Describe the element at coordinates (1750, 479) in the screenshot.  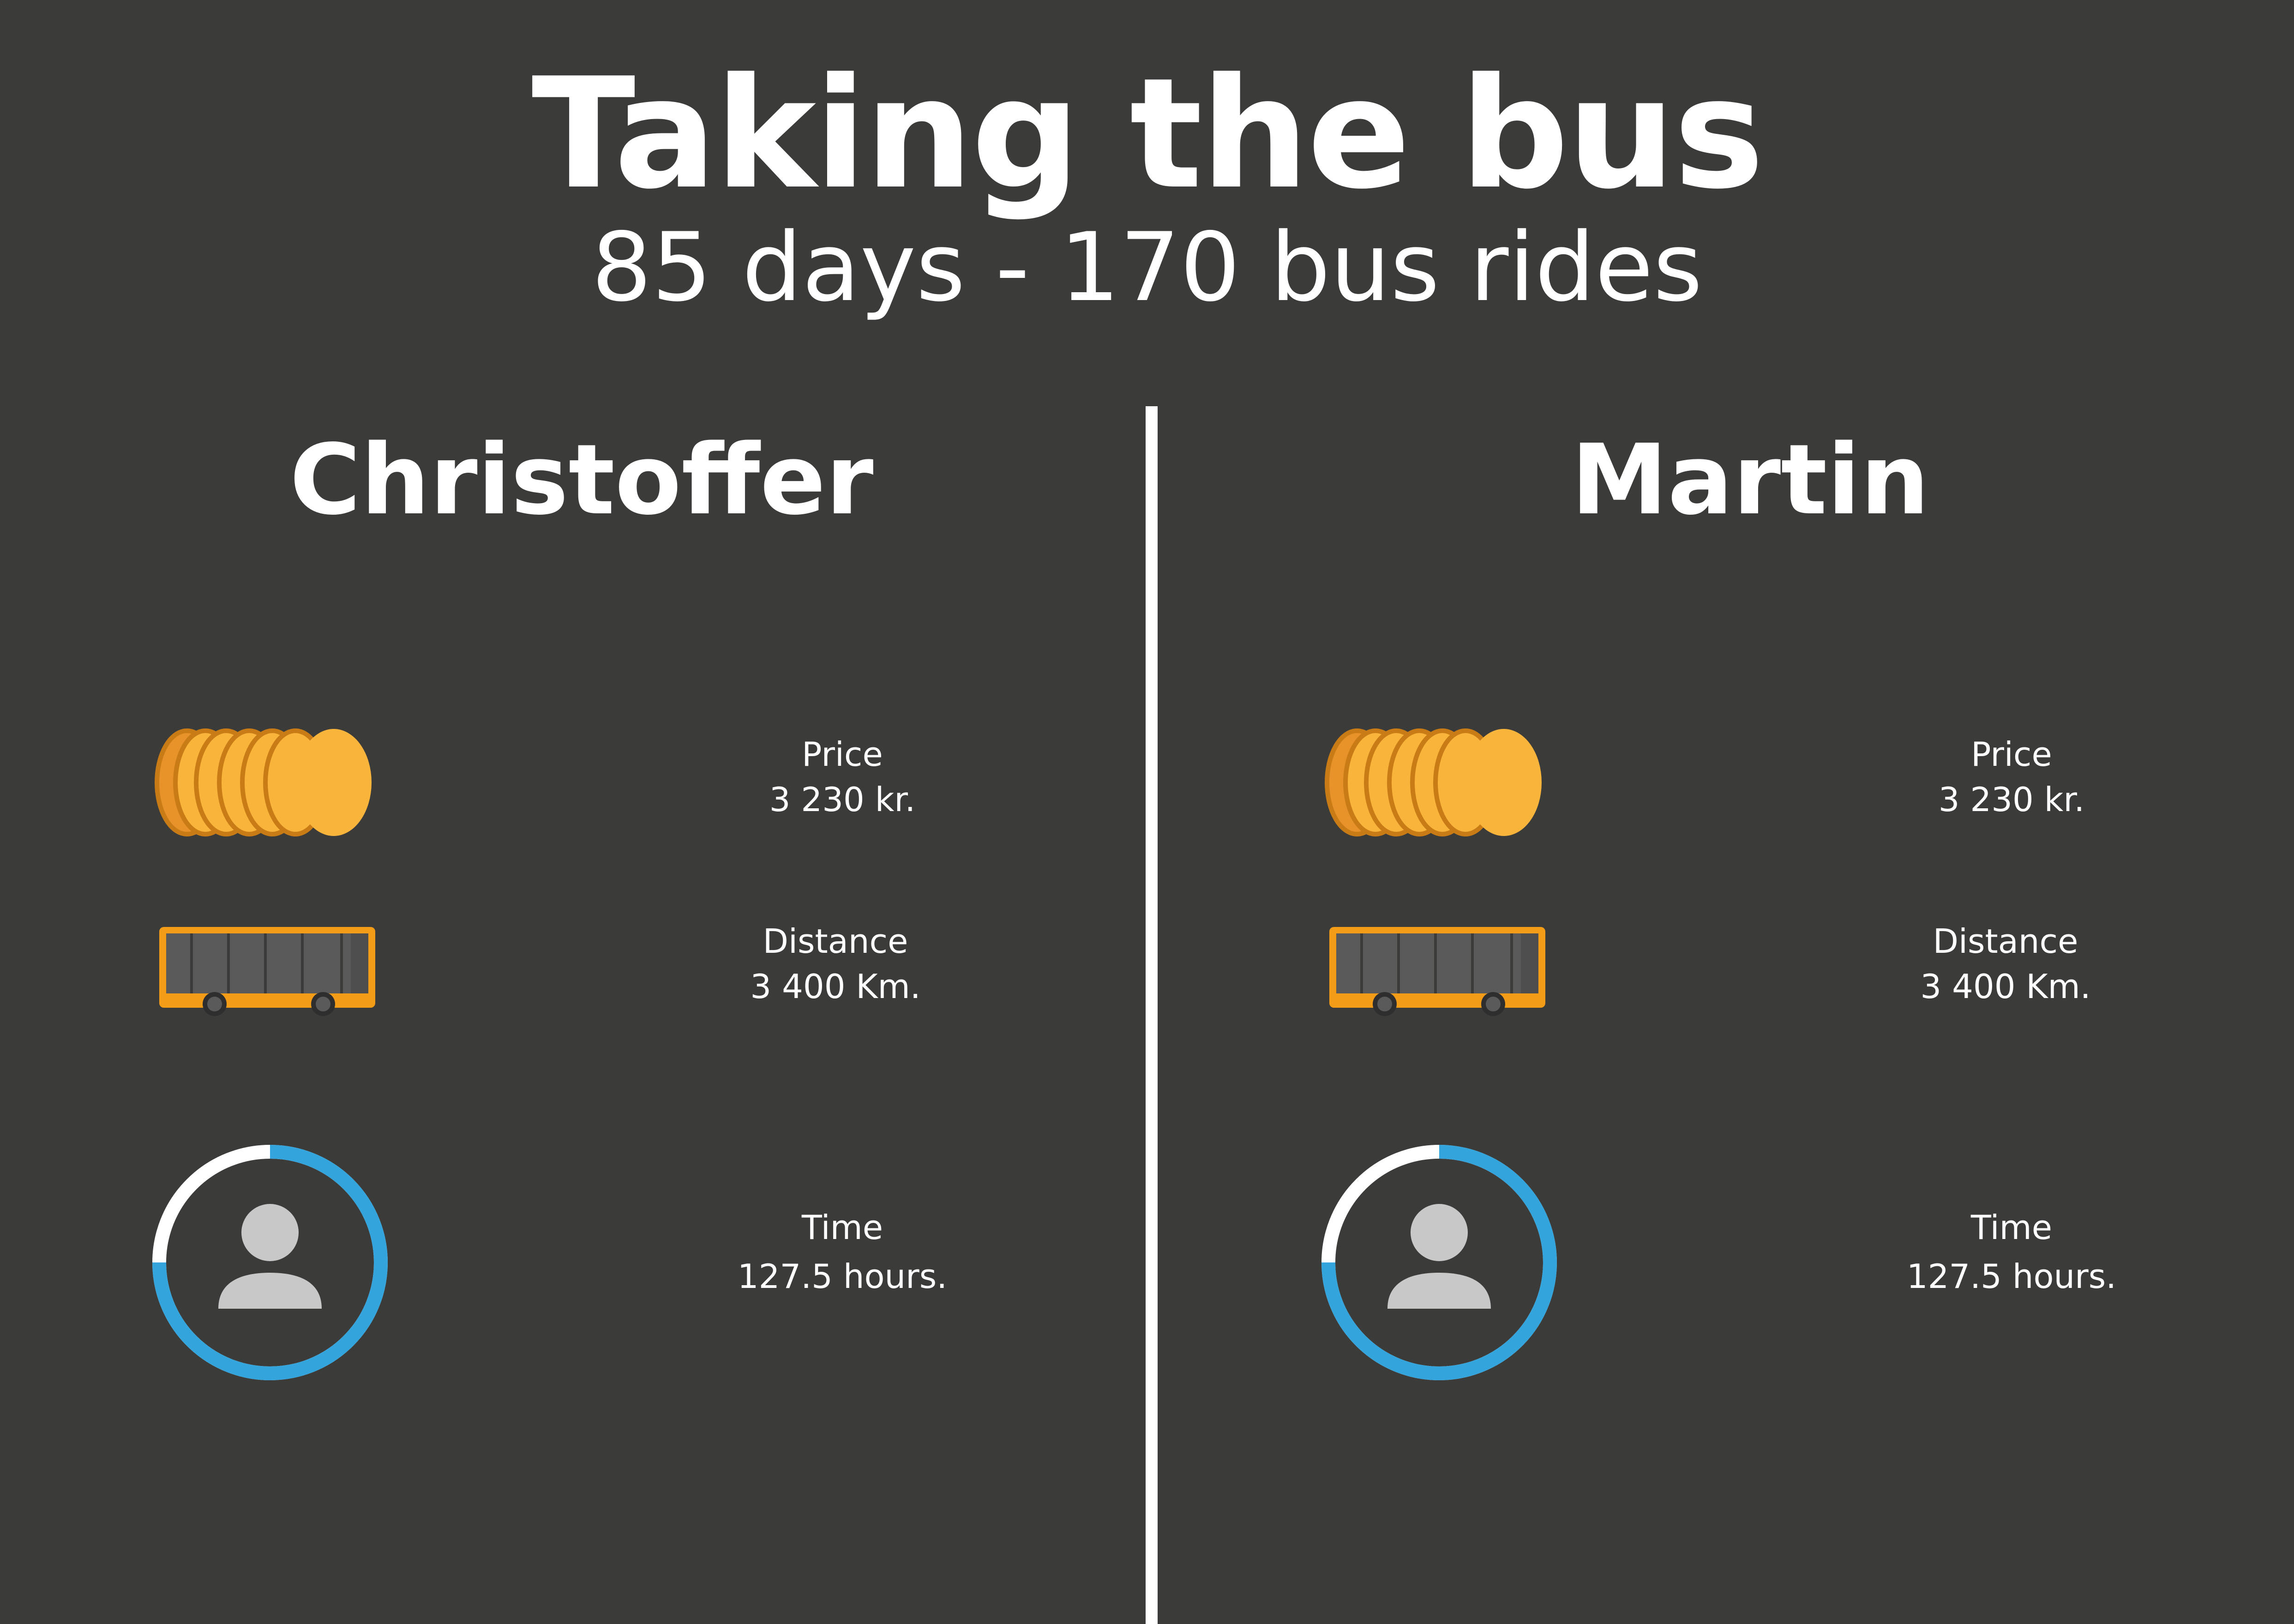
I see `person-name-martin: Martin` at that location.